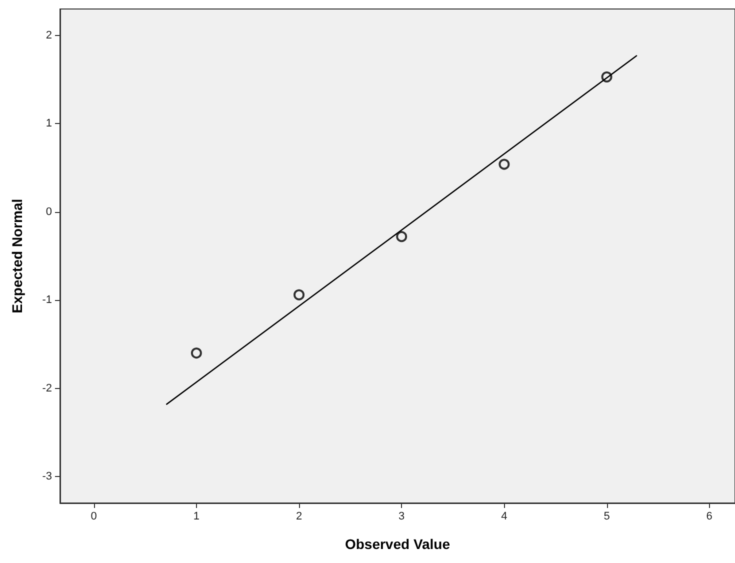 Image resolution: width=735 pixels, height=563 pixels. What do you see at coordinates (299, 516) in the screenshot?
I see `x-tick-label: 2` at bounding box center [299, 516].